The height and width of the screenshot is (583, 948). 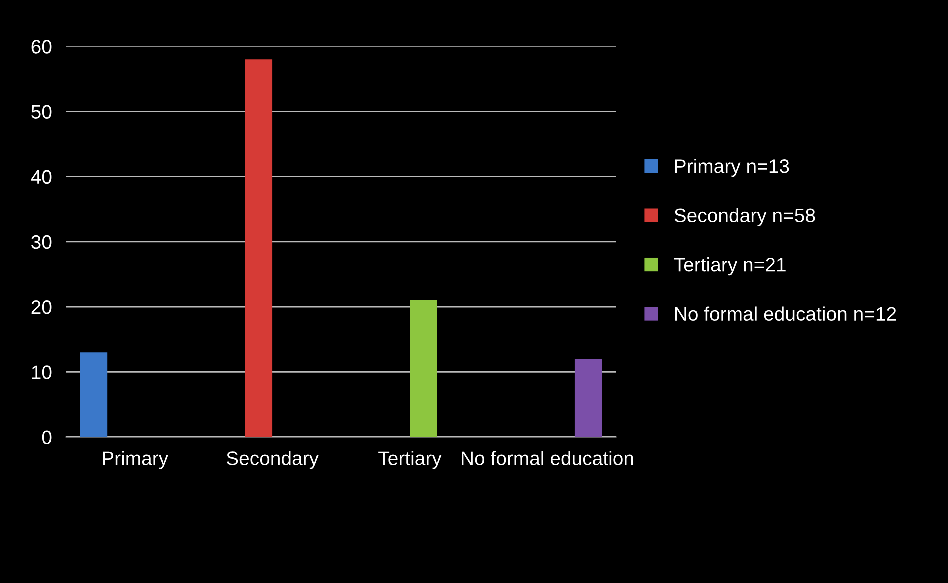 I want to click on x-tick-label: Secondary, so click(x=272, y=460).